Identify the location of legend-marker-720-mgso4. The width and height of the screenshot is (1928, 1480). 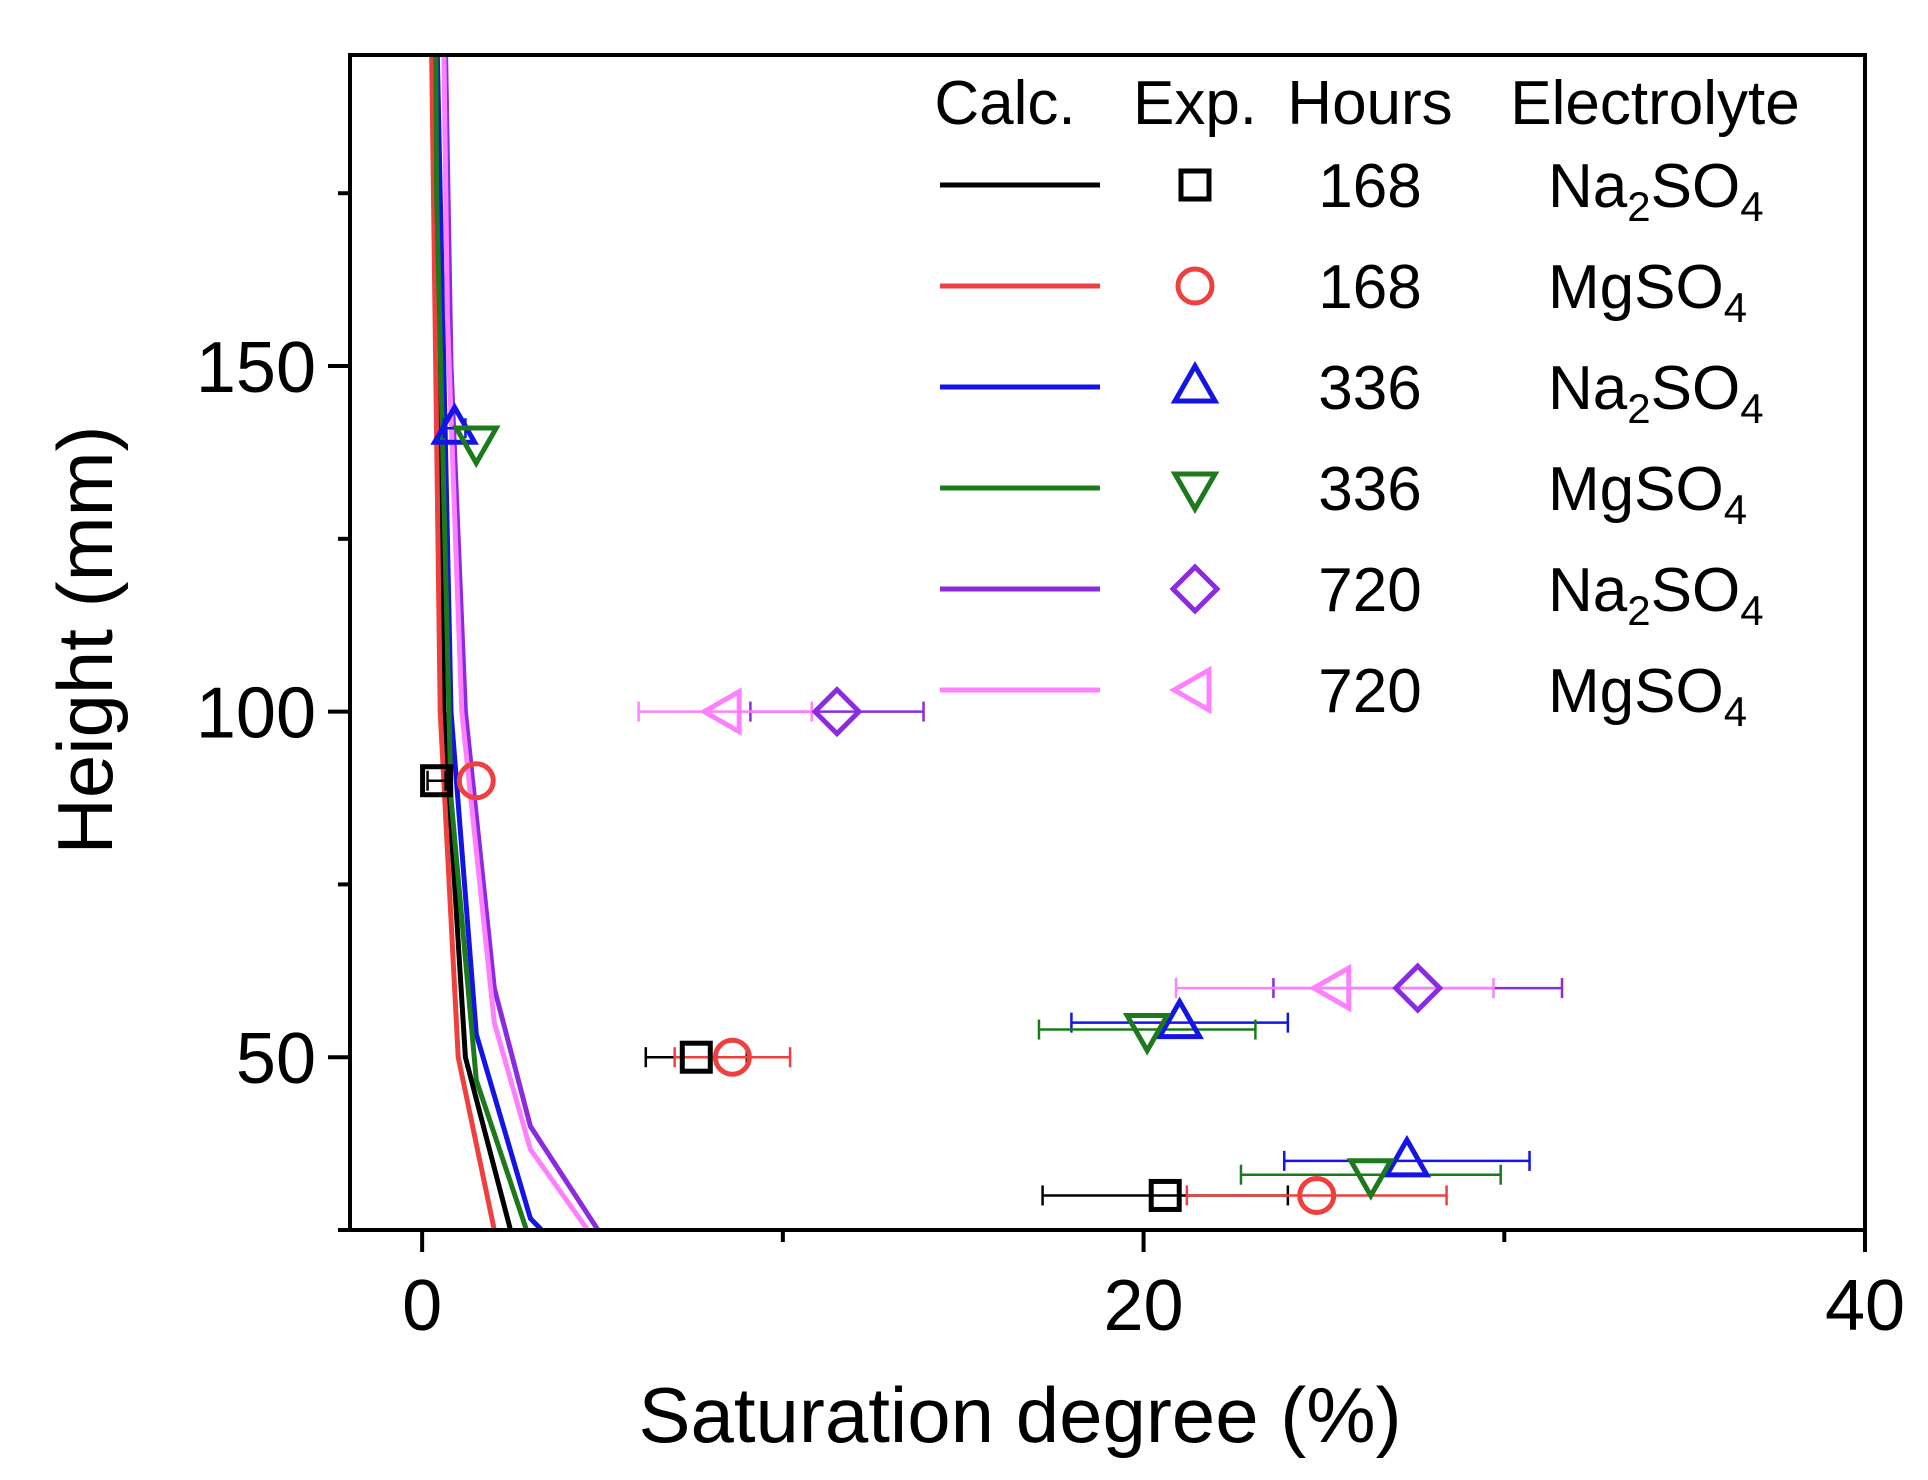
(1190, 690).